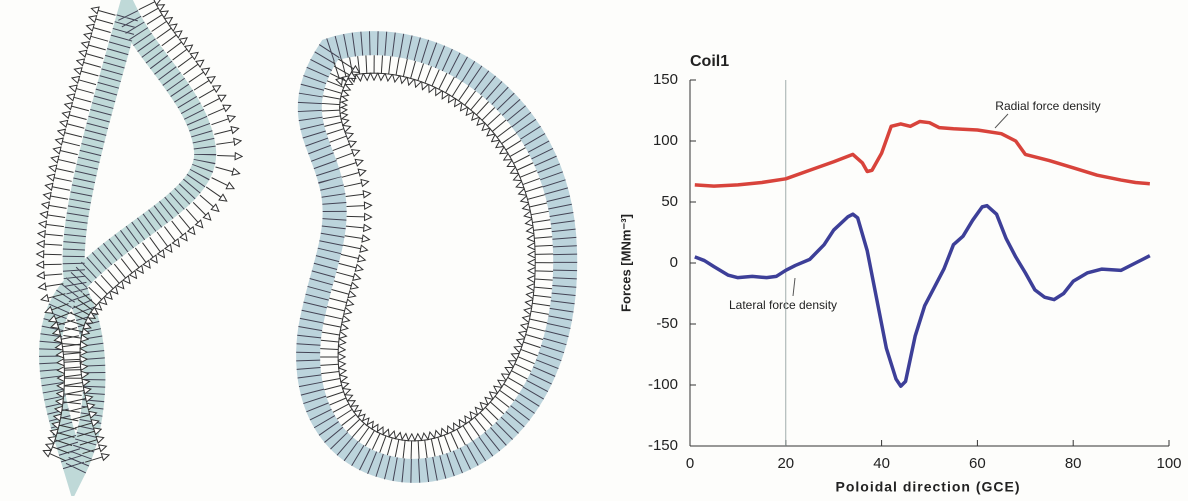 The image size is (1188, 501). Describe the element at coordinates (785, 463) in the screenshot. I see `x-tick-label: 20` at that location.